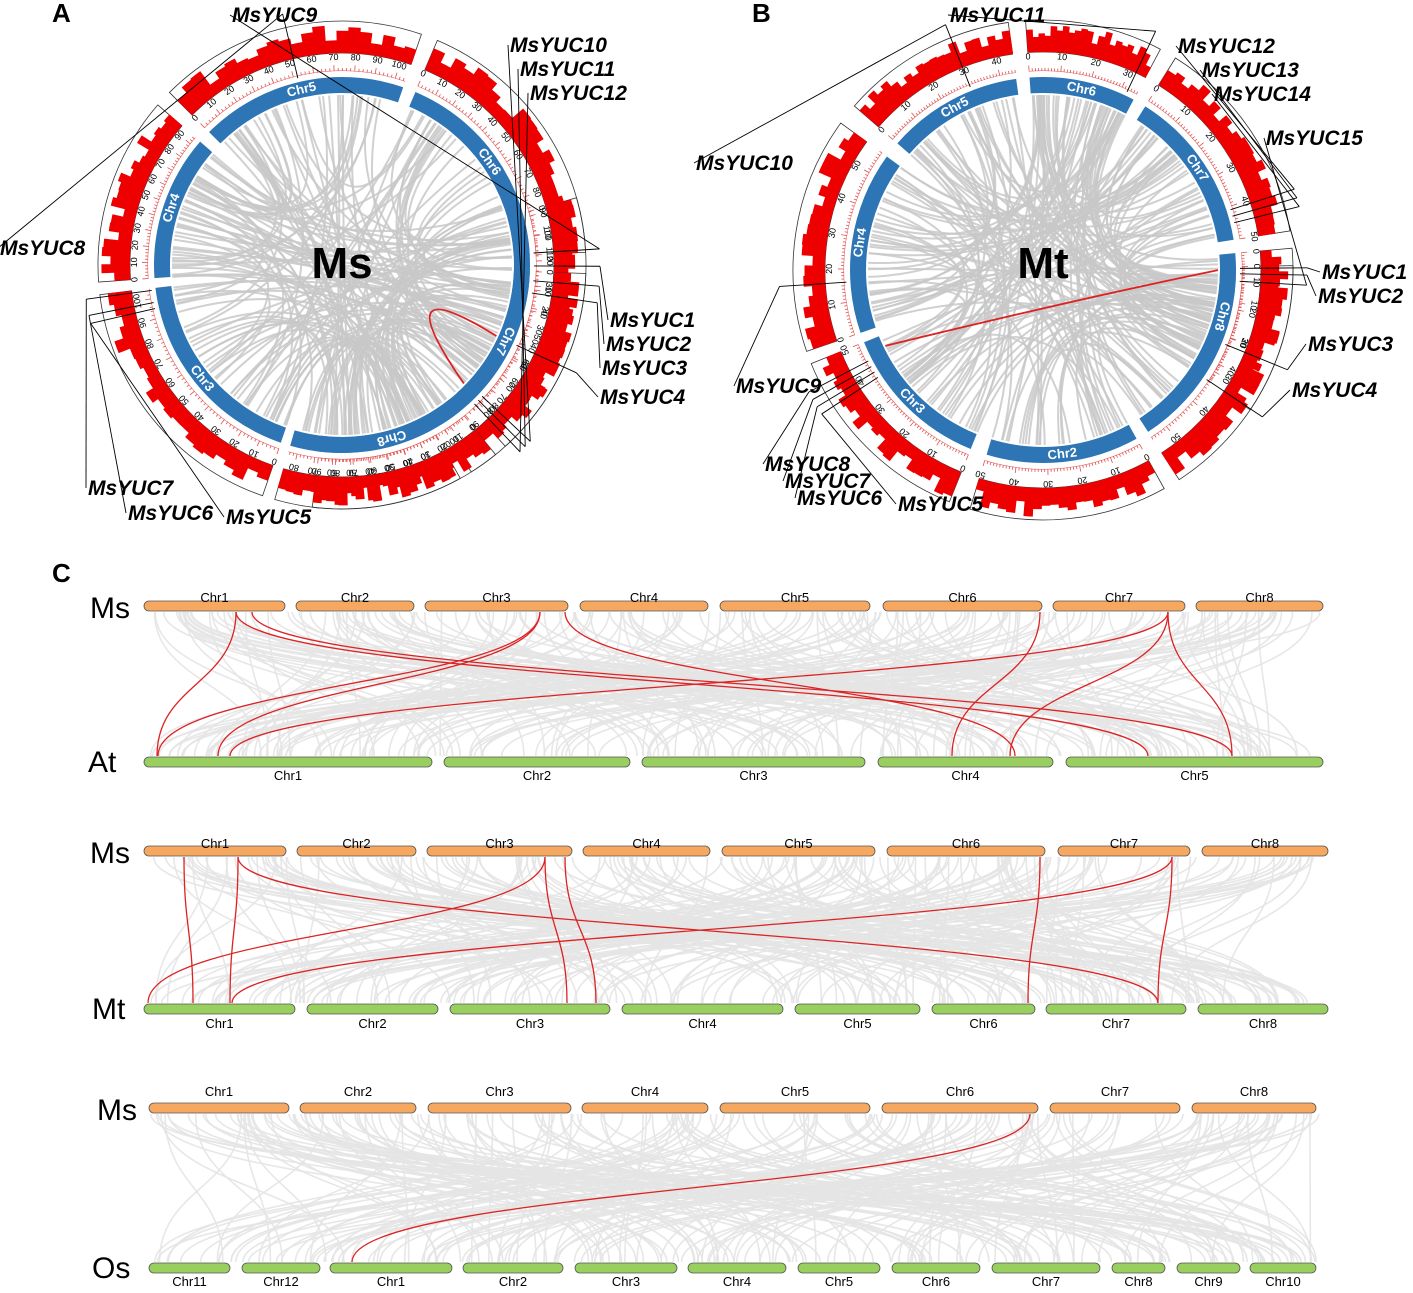 This screenshot has width=1413, height=1293. What do you see at coordinates (645, 368) in the screenshot?
I see `gene-label-msyuc3: MsYUC3` at bounding box center [645, 368].